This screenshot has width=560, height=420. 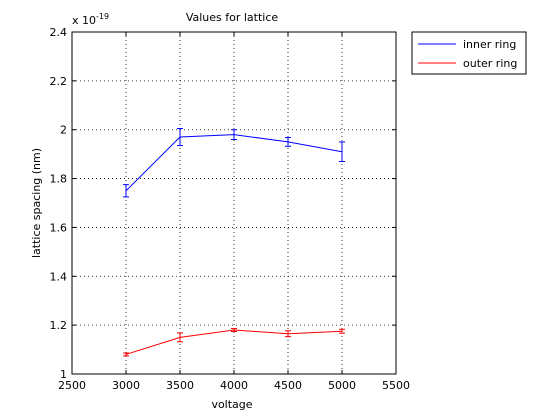 I want to click on y-tick-label: 1.6, so click(x=59, y=227).